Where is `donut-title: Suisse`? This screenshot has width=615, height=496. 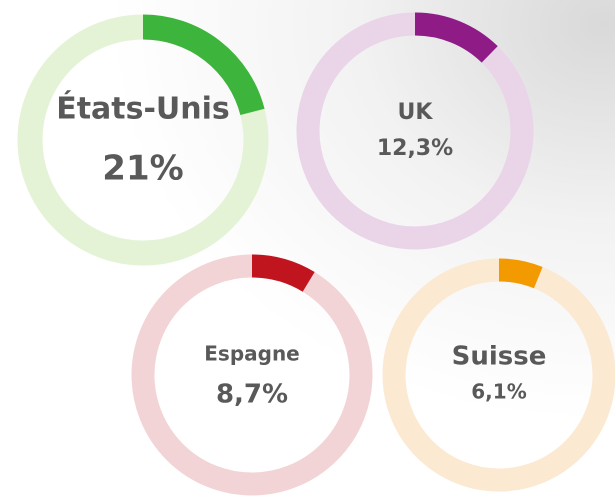 donut-title: Suisse is located at coordinates (499, 357).